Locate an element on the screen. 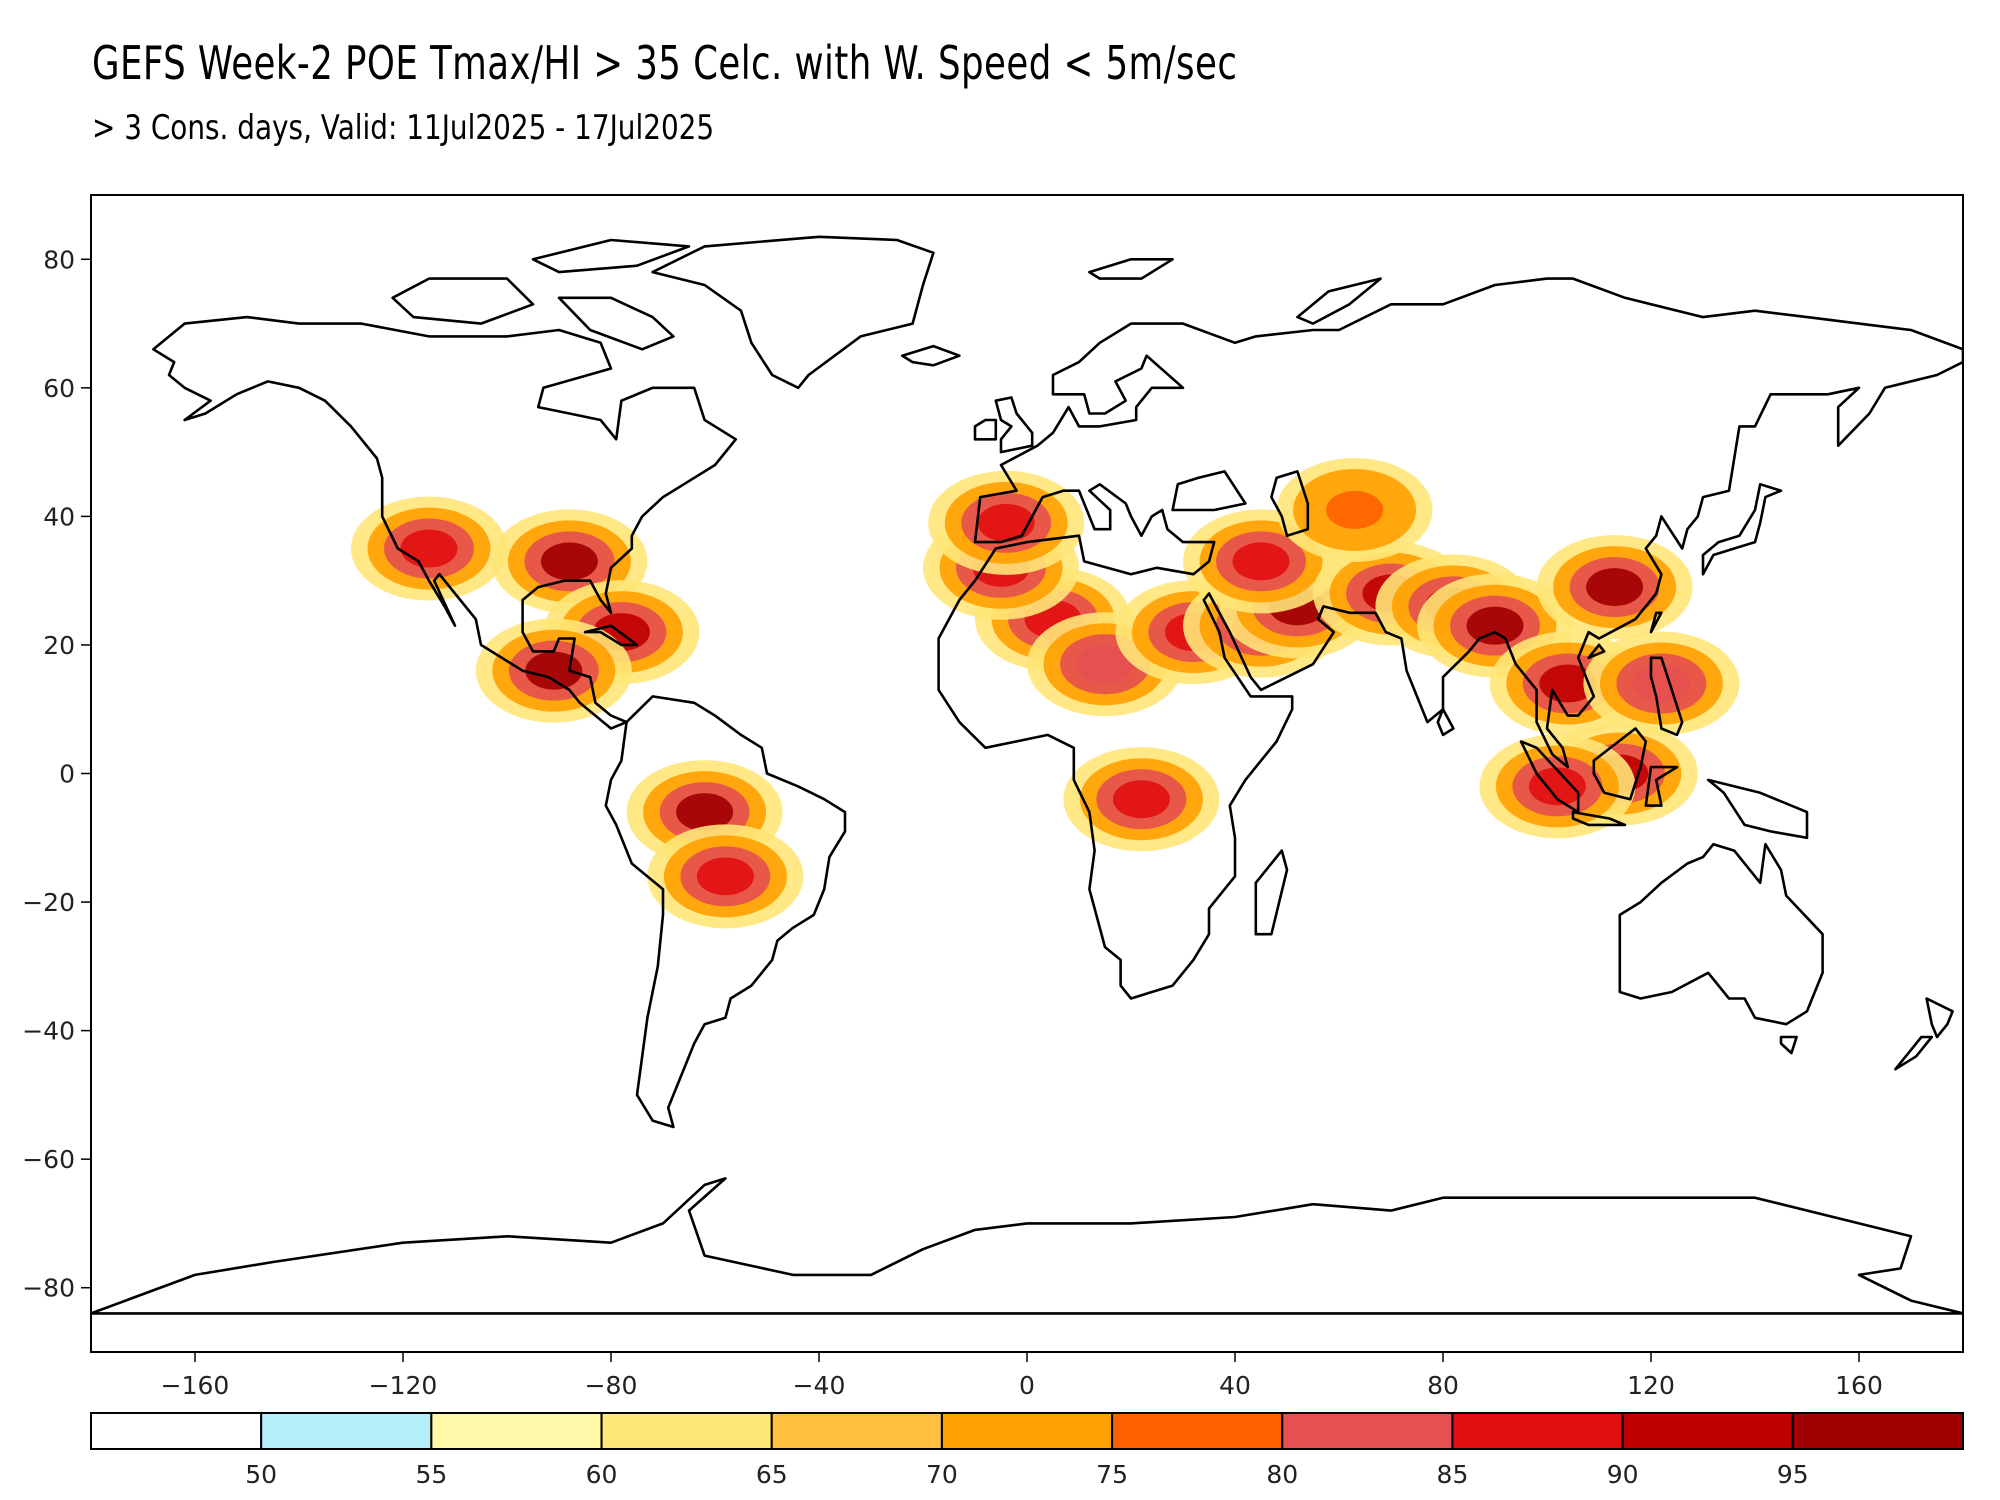 The height and width of the screenshot is (1500, 2000). y-tick-label: 60 is located at coordinates (59, 388).